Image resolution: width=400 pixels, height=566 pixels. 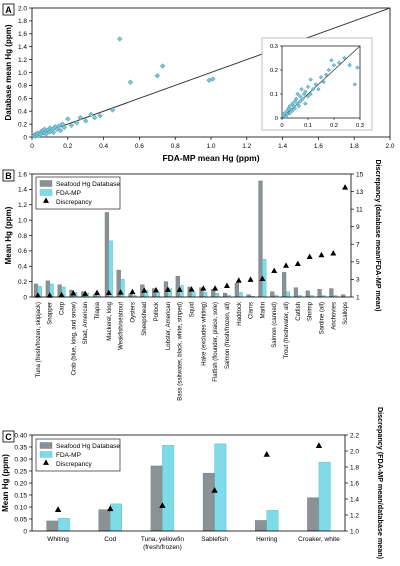 I want to click on inset-y-tick-label: 0, so click(x=276, y=119).